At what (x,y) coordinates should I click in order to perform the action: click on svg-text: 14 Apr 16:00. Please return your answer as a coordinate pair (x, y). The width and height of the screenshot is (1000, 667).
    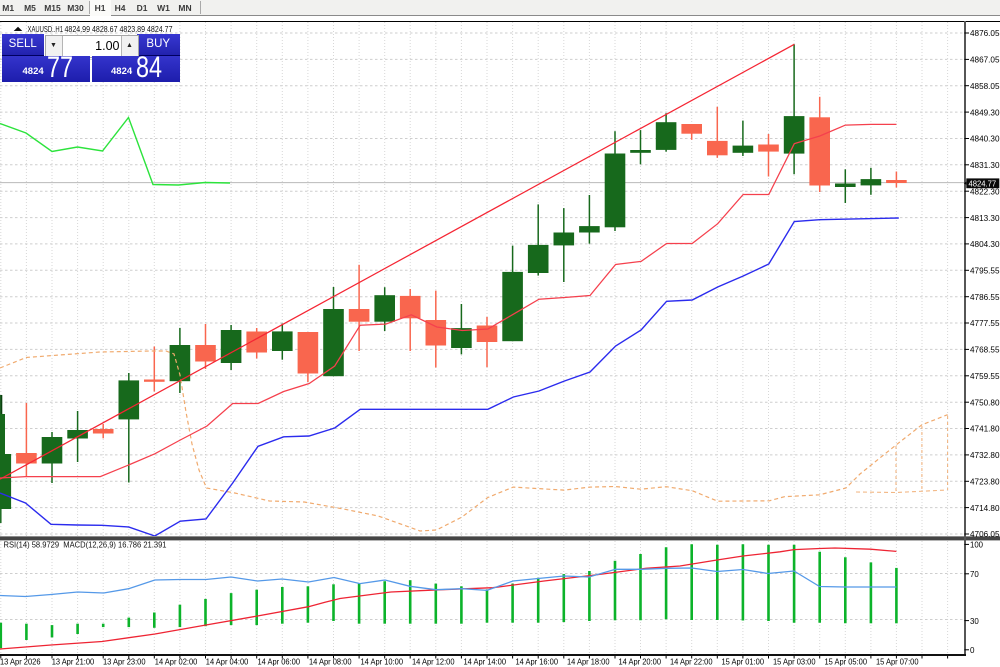
    Looking at the image, I should click on (537, 662).